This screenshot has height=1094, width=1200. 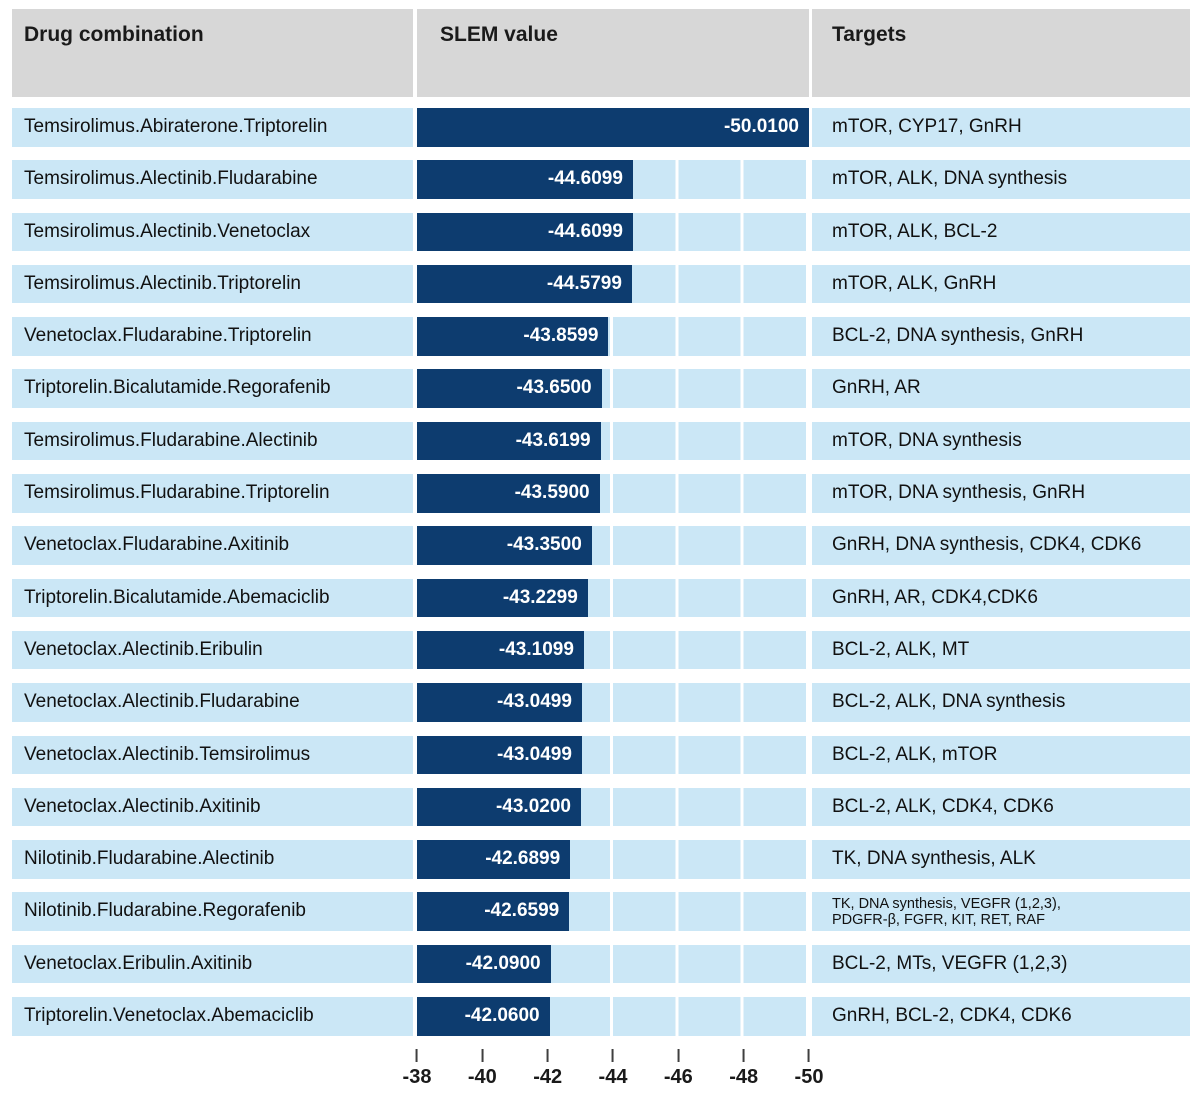 I want to click on slem-bar-cell: -43.2299, so click(x=613, y=598).